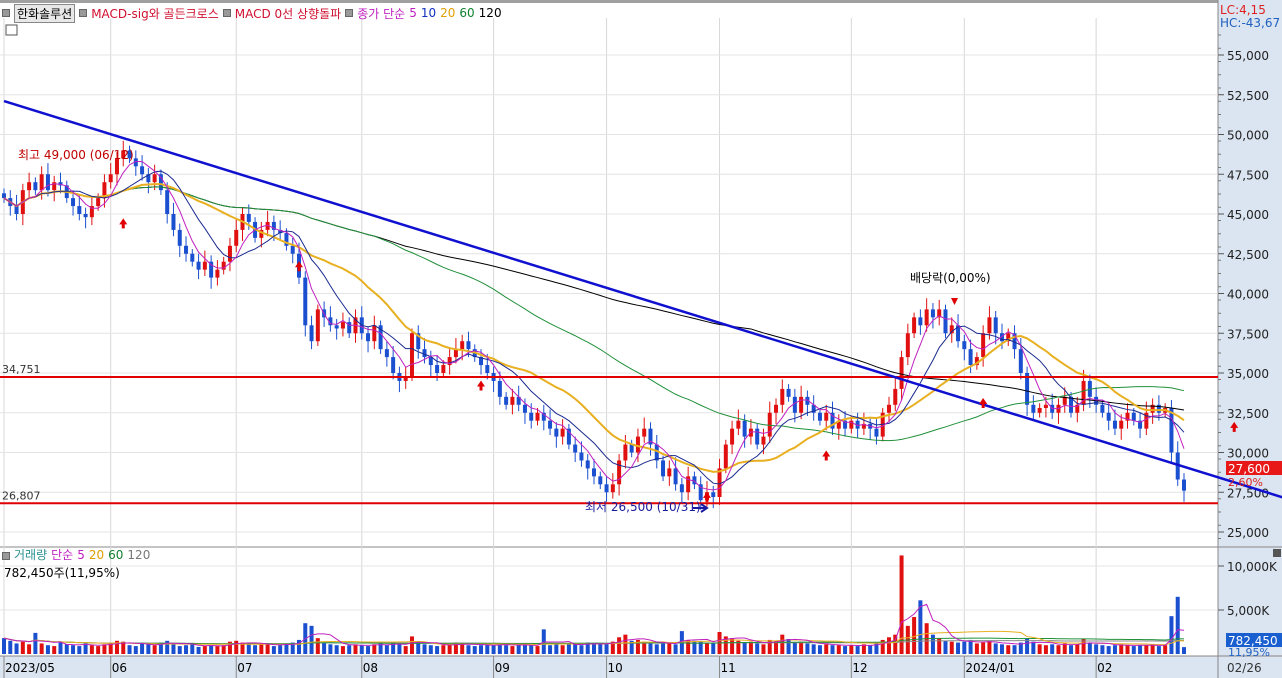  Describe the element at coordinates (859, 668) in the screenshot. I see `date-label: 12` at that location.